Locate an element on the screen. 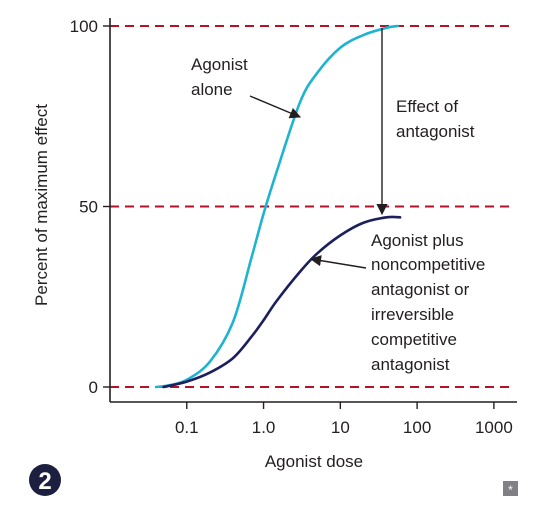 This screenshot has width=536, height=513. x-tick-label-10: 10 is located at coordinates (340, 427).